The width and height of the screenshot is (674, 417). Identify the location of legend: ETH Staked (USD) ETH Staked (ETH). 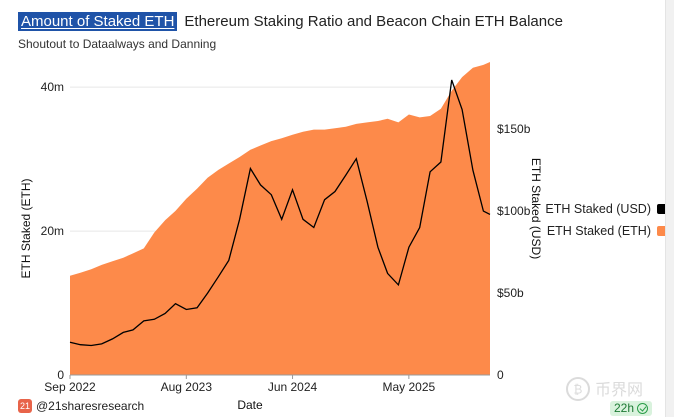
(601, 220).